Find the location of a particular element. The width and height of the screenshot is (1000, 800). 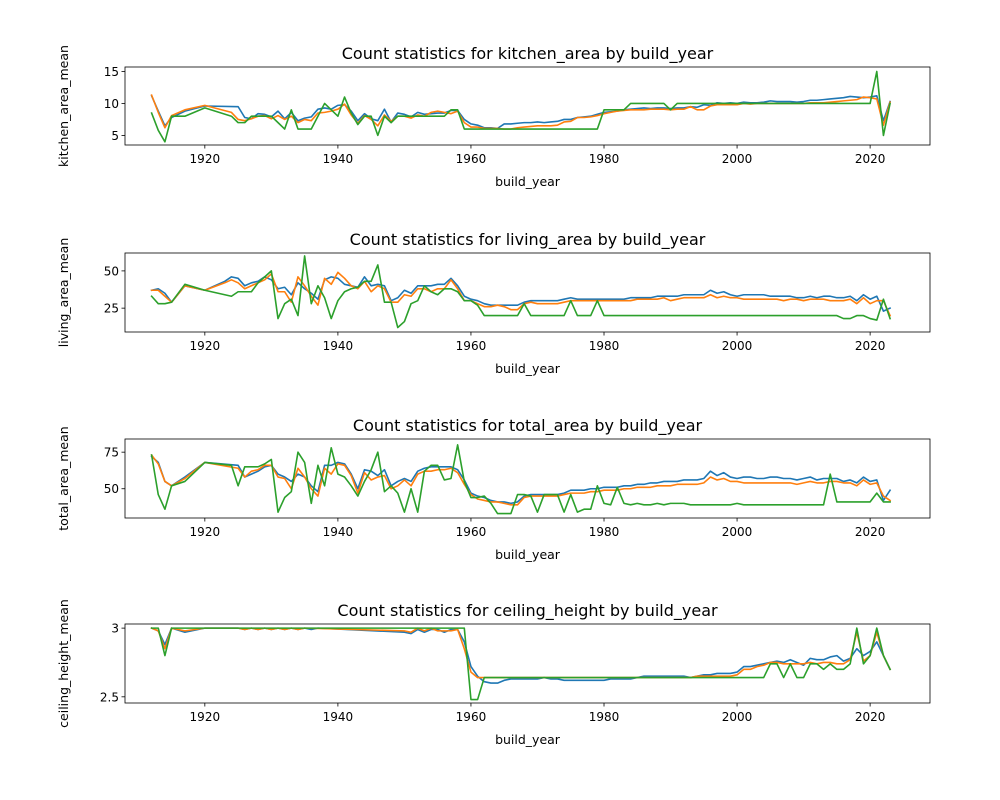

y-tick-label-0-2: 15 is located at coordinates (111, 72).